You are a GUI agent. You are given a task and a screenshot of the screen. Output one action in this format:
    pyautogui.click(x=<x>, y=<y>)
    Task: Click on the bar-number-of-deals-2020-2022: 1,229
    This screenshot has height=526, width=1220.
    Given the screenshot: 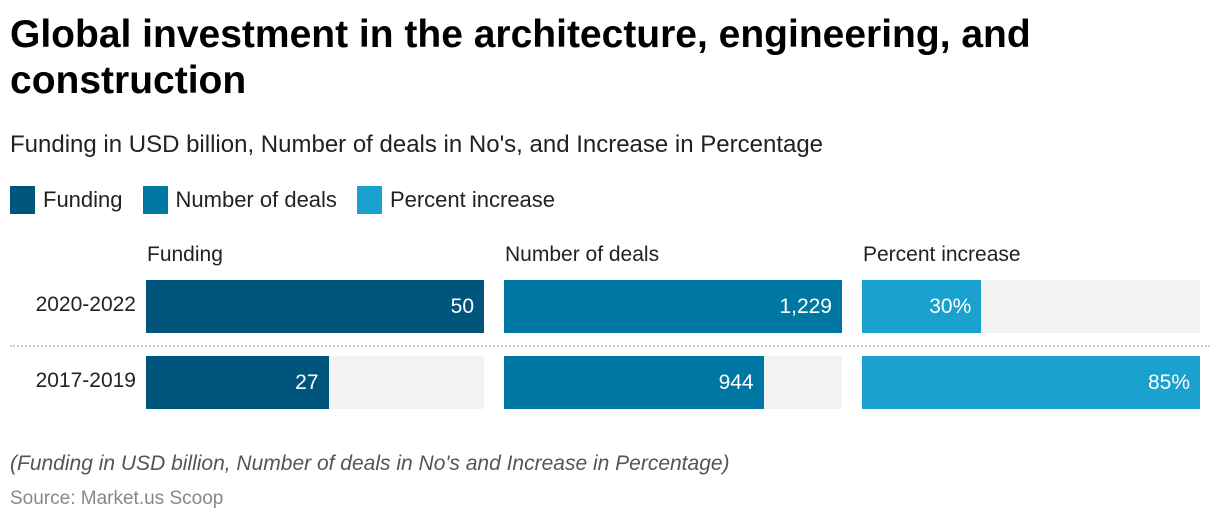 What is the action you would take?
    pyautogui.click(x=673, y=306)
    